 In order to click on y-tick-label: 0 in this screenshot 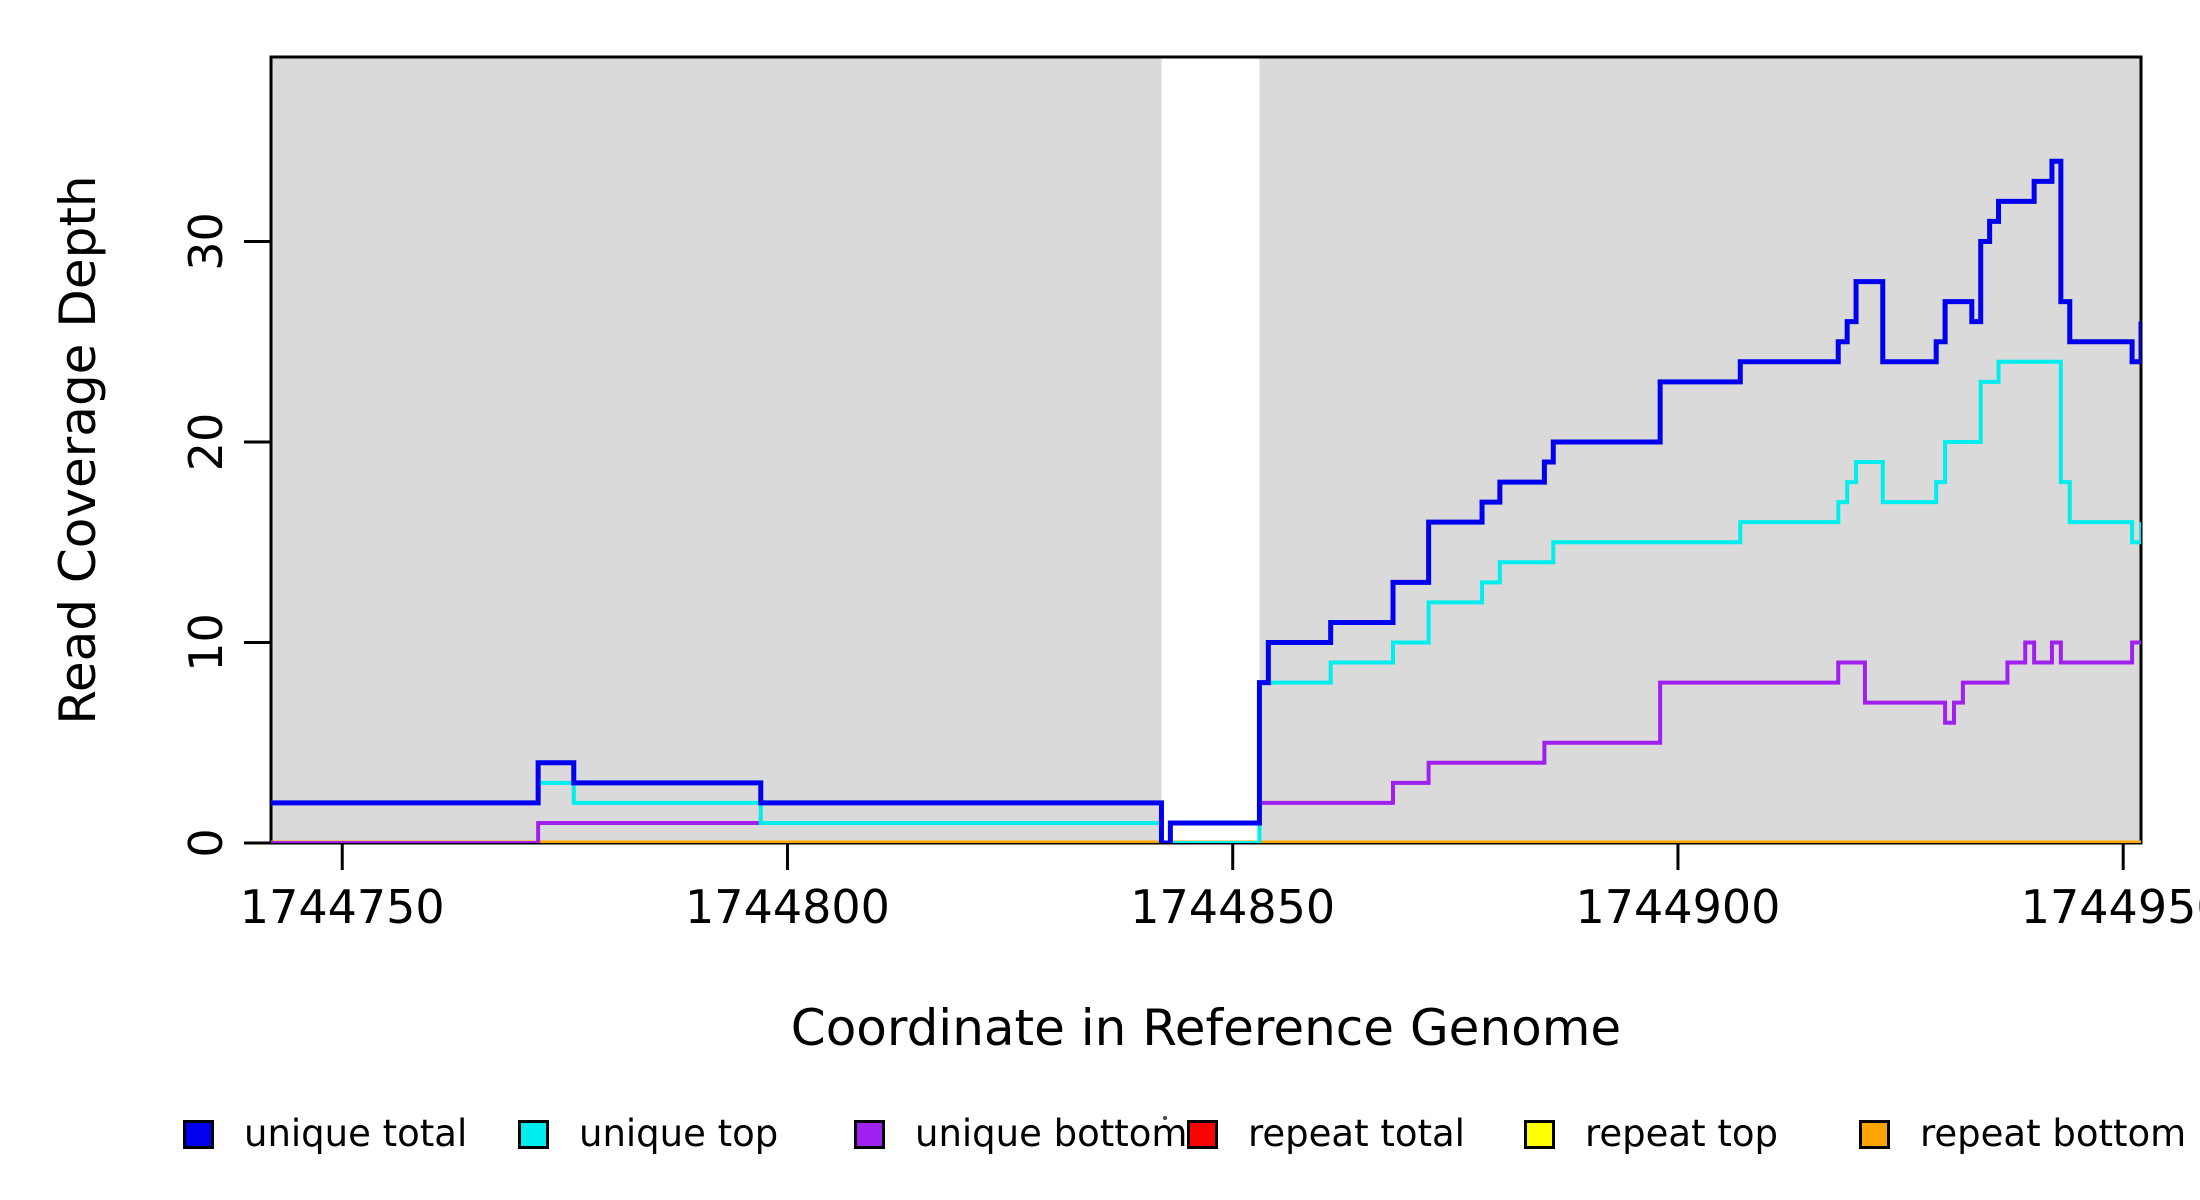, I will do `click(206, 842)`.